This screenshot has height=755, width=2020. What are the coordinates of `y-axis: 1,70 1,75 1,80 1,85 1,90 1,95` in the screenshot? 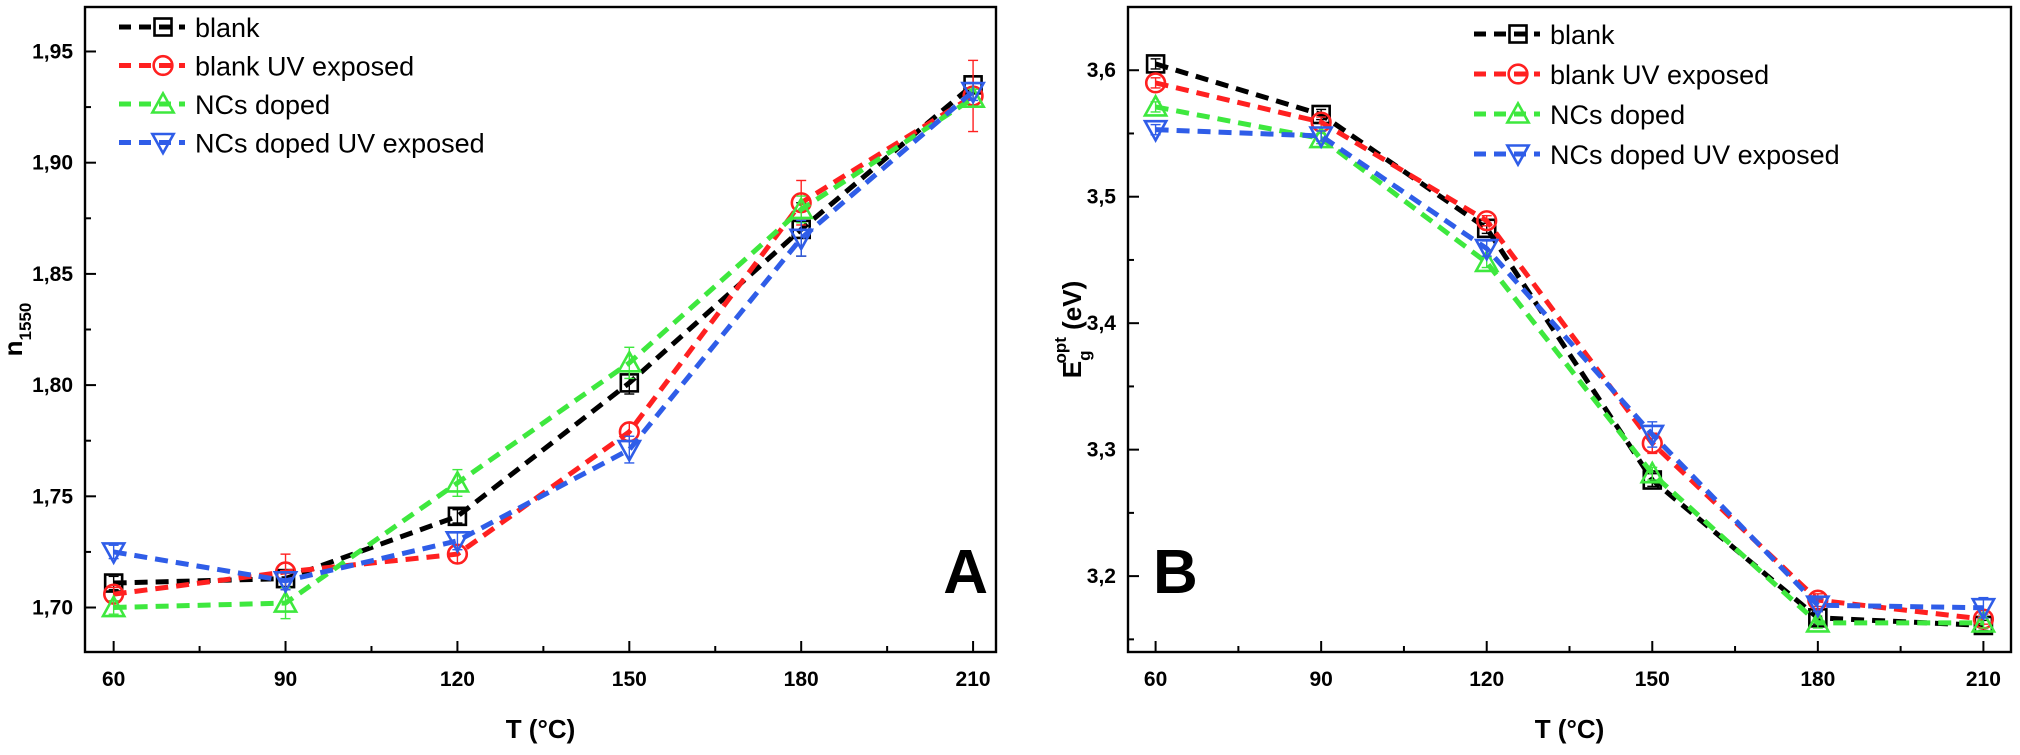 It's located at (64, 330).